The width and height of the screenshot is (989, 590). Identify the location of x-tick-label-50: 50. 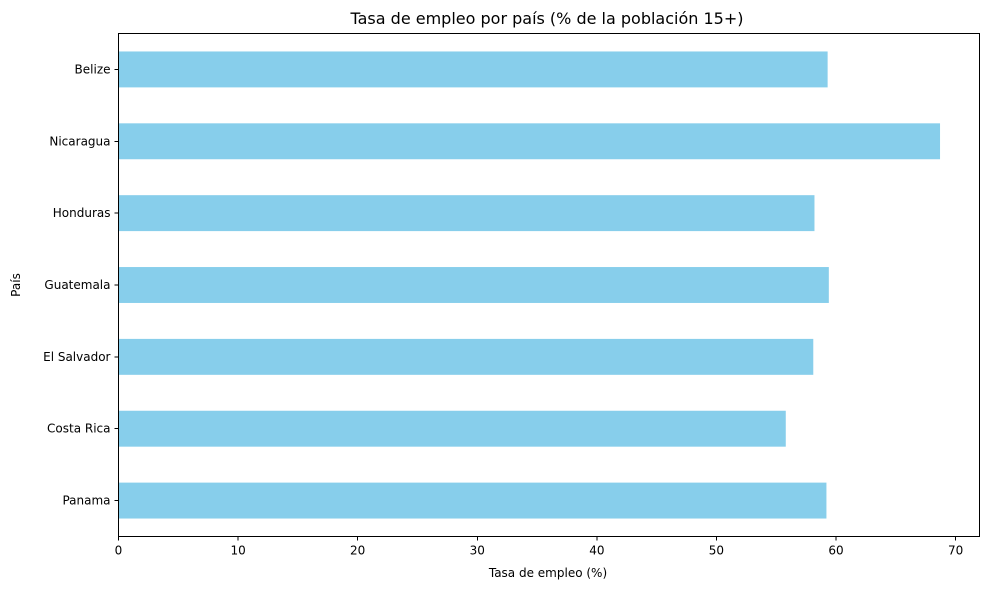
(716, 551).